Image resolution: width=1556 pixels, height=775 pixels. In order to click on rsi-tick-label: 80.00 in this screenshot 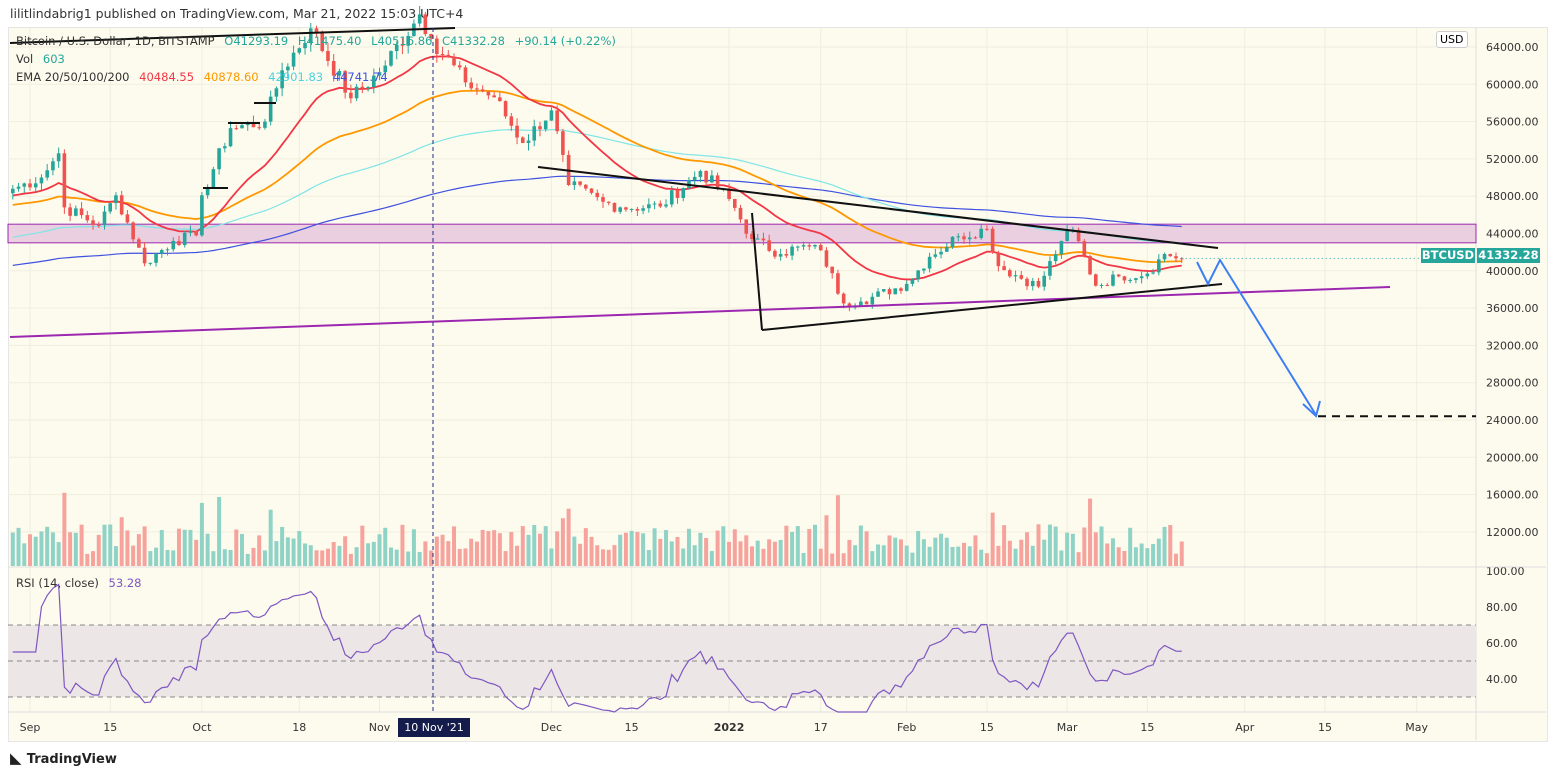, I will do `click(1502, 607)`.